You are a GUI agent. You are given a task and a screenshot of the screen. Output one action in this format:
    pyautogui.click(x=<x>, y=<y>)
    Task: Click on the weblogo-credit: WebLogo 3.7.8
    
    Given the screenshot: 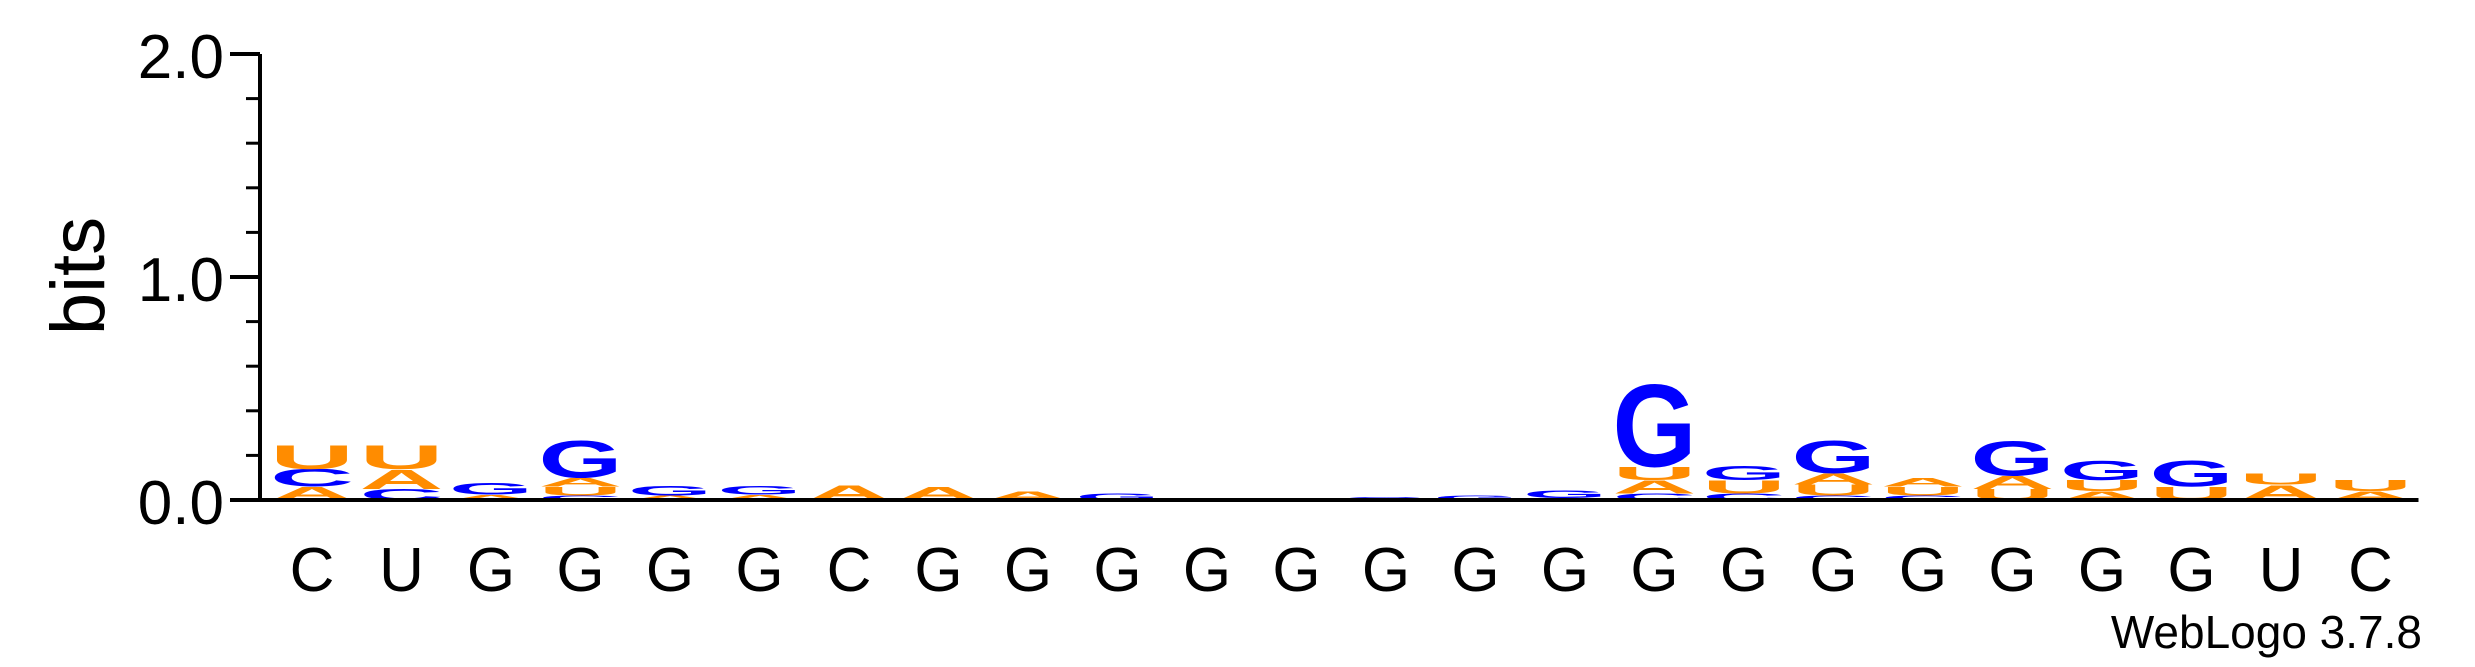 What is the action you would take?
    pyautogui.click(x=2266, y=632)
    